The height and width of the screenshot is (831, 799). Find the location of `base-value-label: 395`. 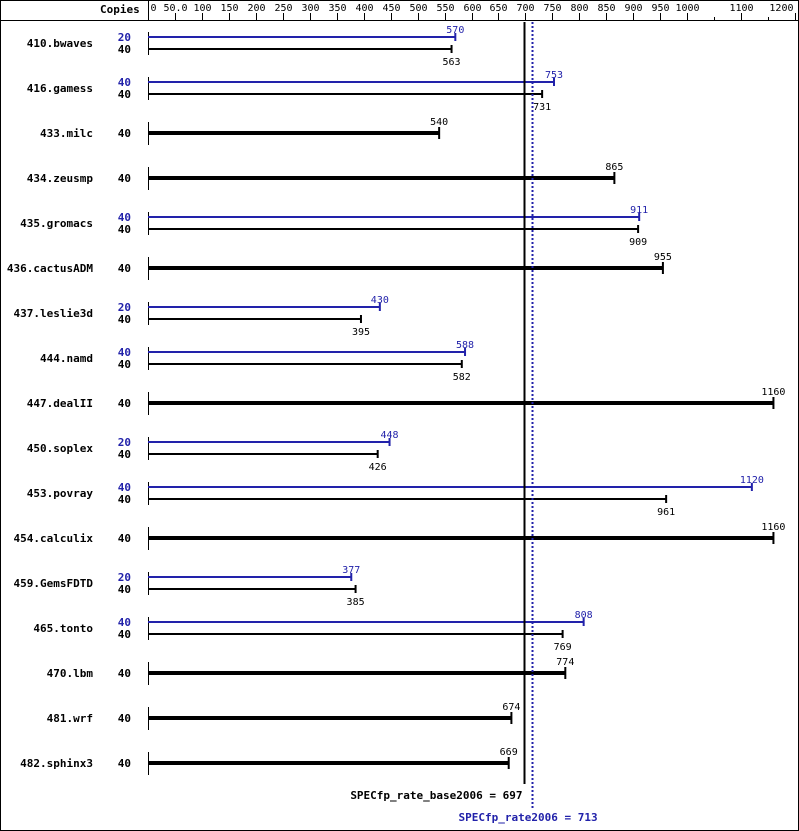

base-value-label: 395 is located at coordinates (361, 332).